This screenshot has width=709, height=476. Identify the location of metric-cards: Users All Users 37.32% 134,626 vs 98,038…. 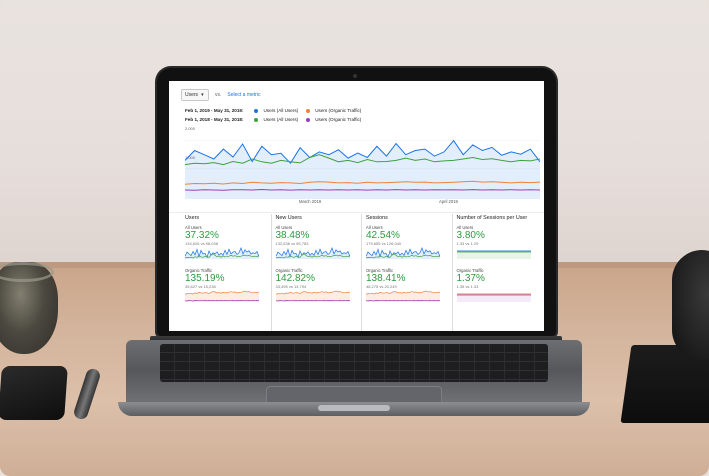
(361, 272).